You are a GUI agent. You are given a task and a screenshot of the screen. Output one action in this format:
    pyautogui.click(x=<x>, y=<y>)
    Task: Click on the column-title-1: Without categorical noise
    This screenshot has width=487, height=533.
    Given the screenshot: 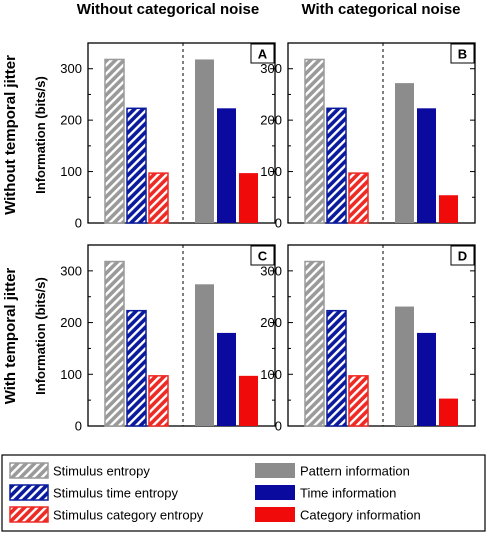 What is the action you would take?
    pyautogui.click(x=168, y=9)
    